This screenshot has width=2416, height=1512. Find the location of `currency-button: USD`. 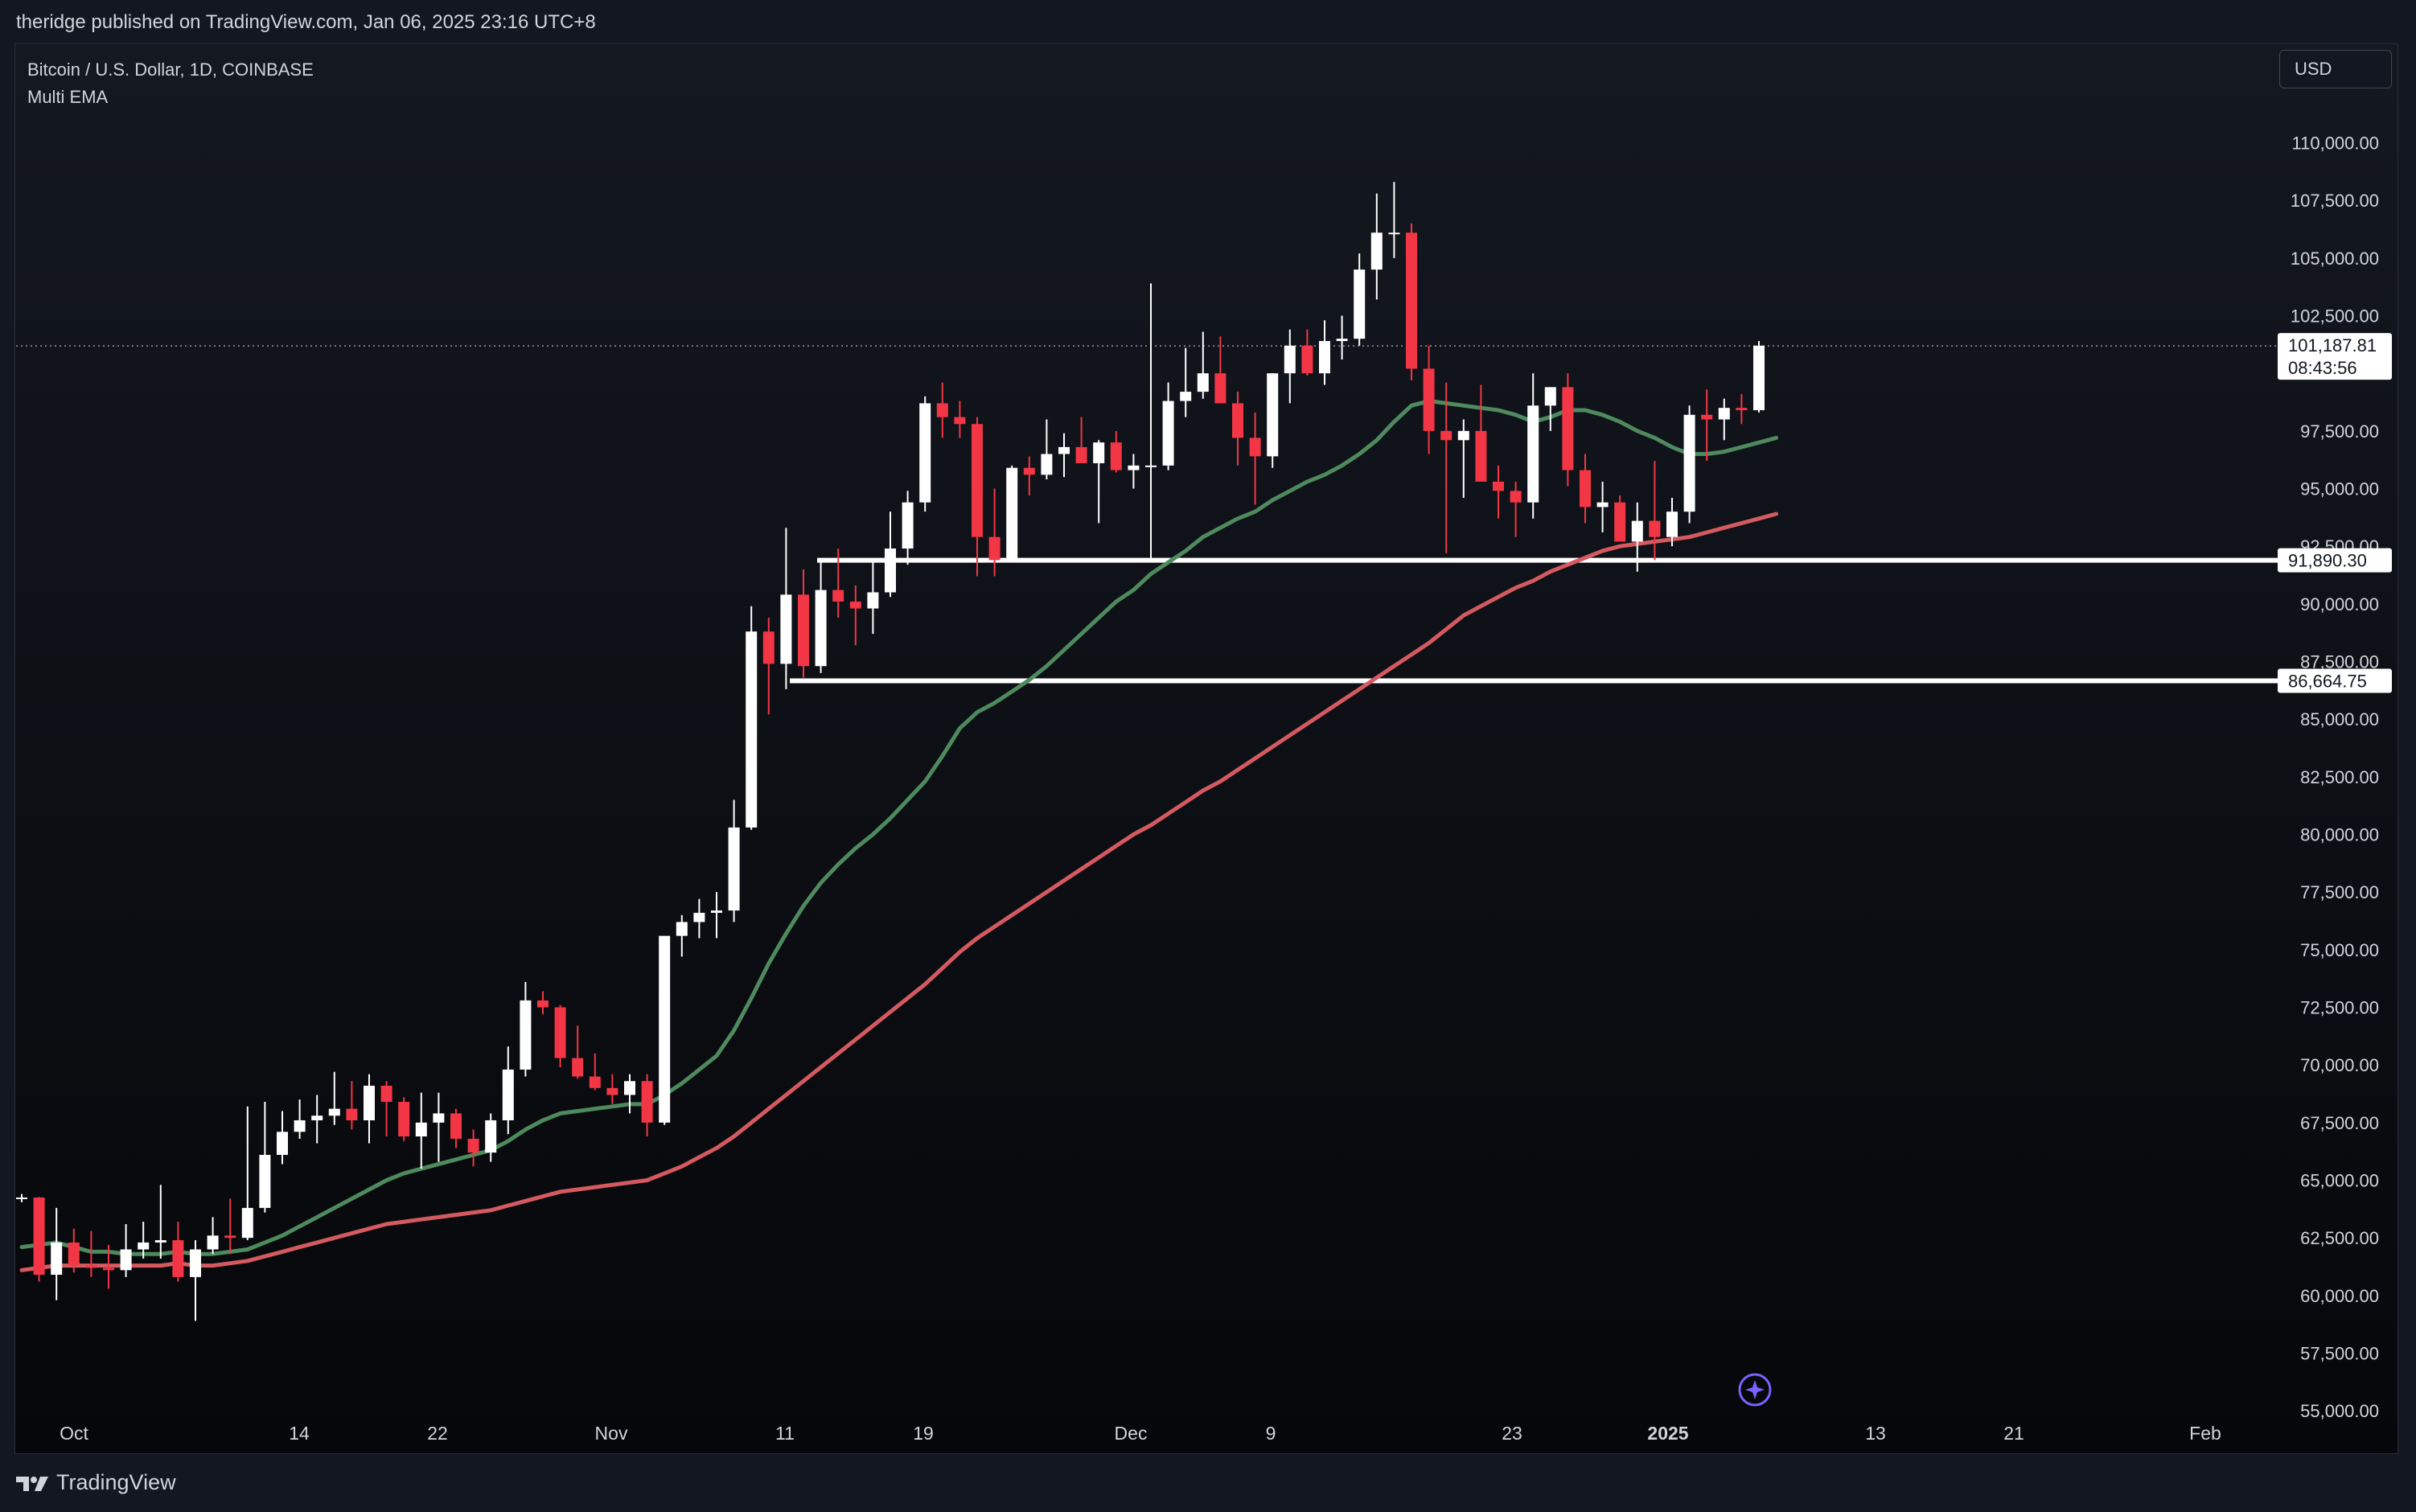

currency-button: USD is located at coordinates (2335, 69).